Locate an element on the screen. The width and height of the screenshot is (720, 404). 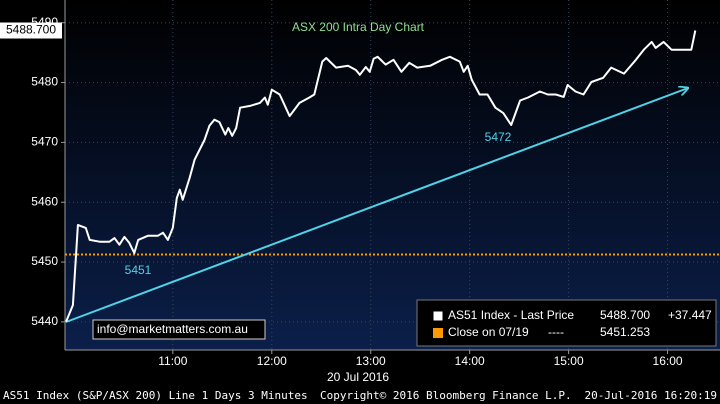
footer-bar is located at coordinates (360, 396).